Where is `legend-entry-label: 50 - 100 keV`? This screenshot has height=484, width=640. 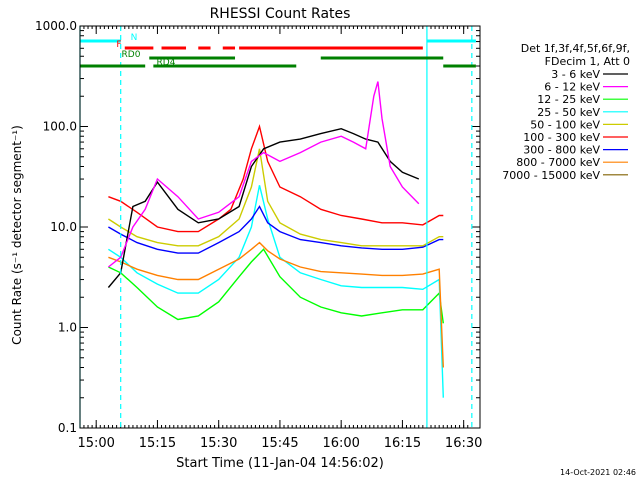
legend-entry-label: 50 - 100 keV is located at coordinates (565, 124).